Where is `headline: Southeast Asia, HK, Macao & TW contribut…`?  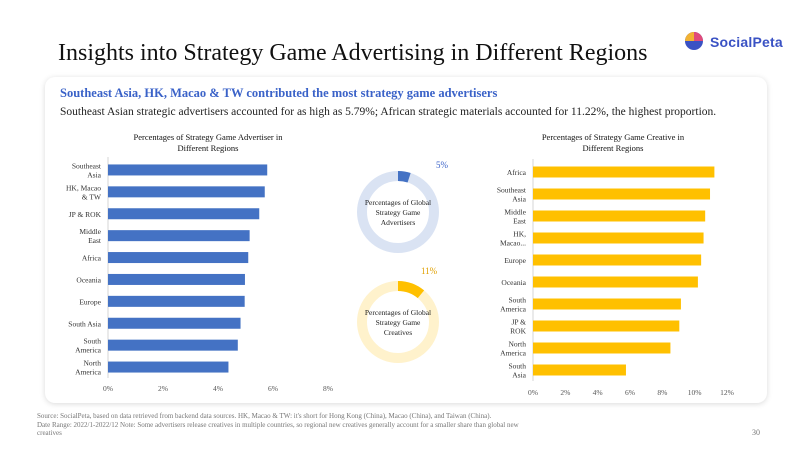 headline: Southeast Asia, HK, Macao & TW contribut… is located at coordinates (279, 93).